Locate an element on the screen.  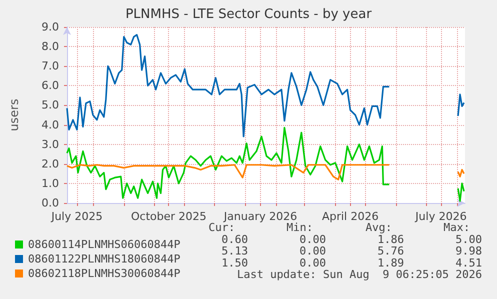
text: 5.76 is located at coordinates (391, 251).